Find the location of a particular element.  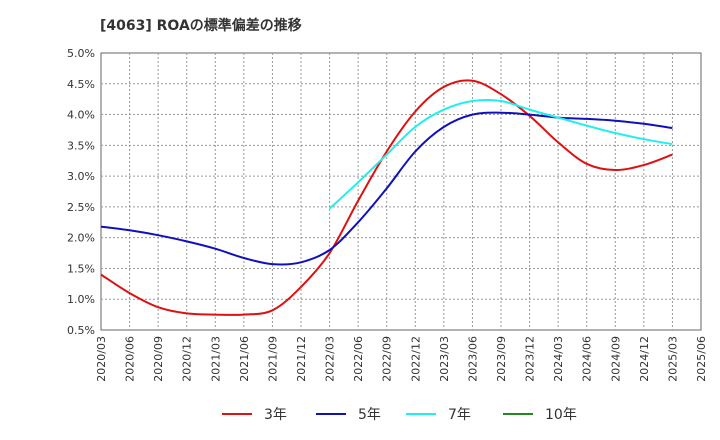

x-tick-label: 2024/03 is located at coordinates (558, 359).